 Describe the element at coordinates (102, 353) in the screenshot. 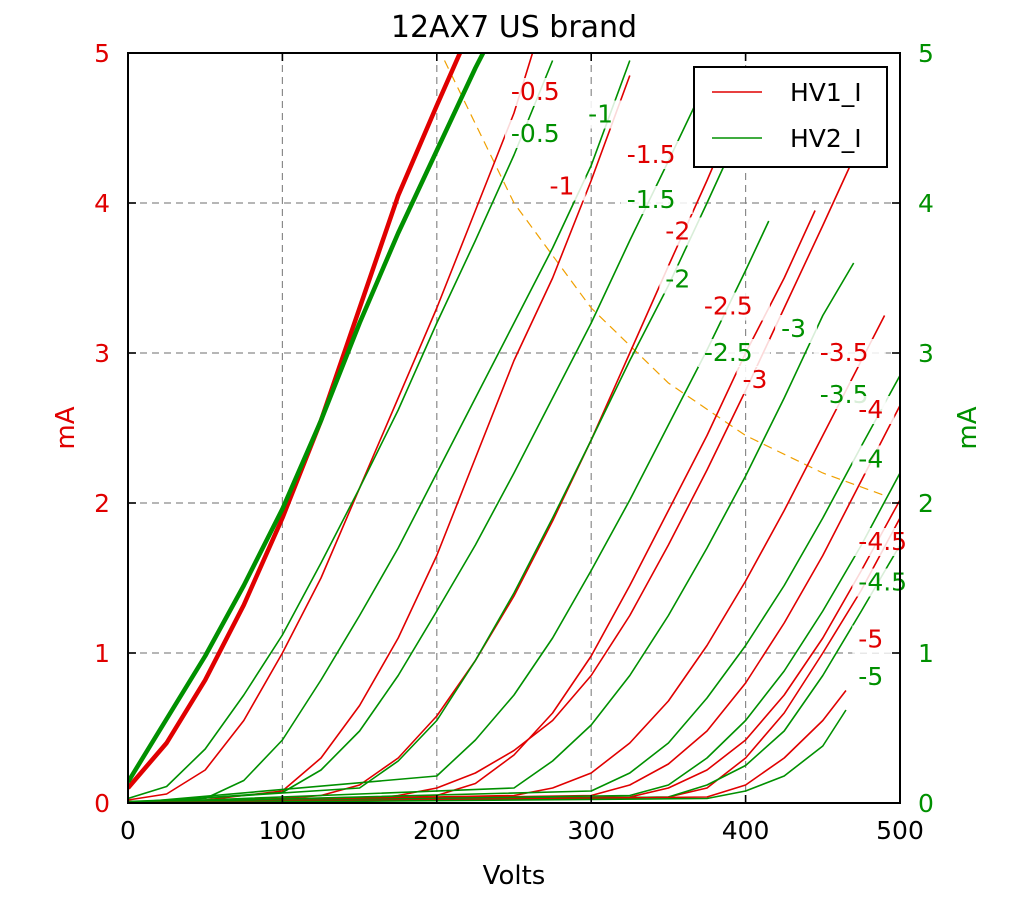

I see `y-tick-label-left: 3` at that location.